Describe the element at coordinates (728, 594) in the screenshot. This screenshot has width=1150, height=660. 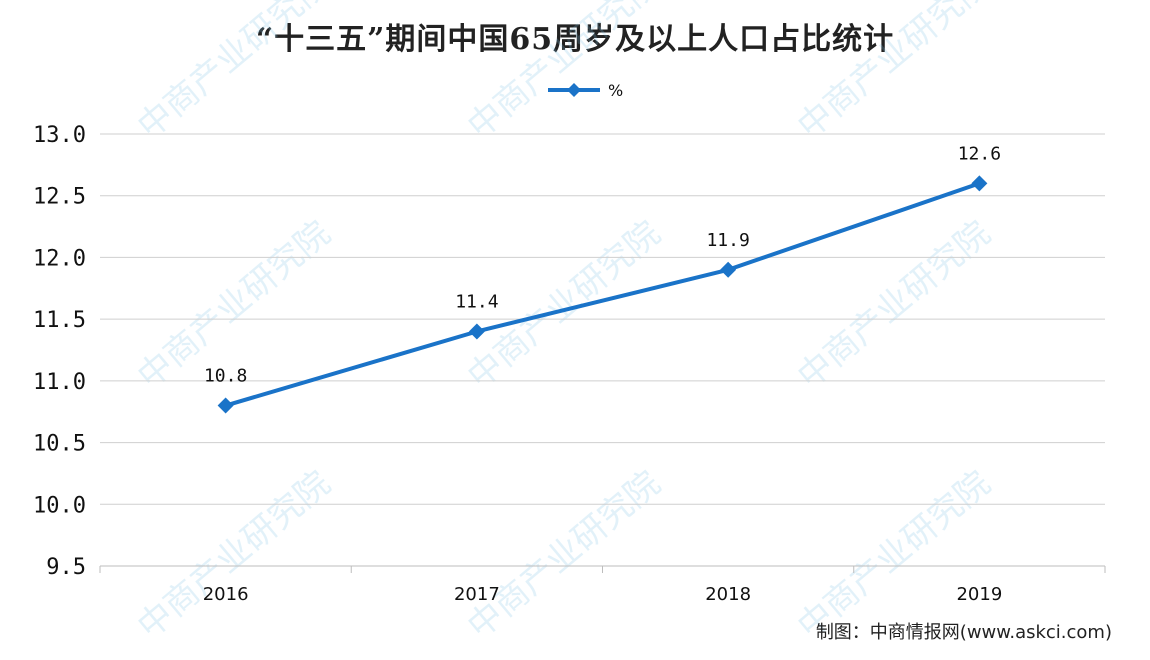
I see `x-tick-label: 2018` at that location.